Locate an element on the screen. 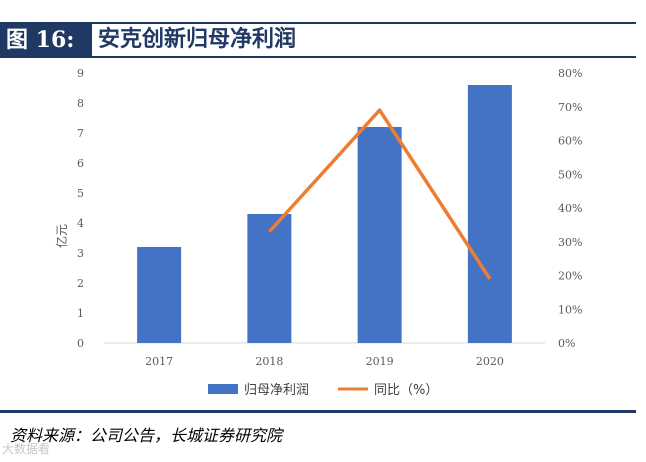 The height and width of the screenshot is (462, 646). y-tick-label-1: 1 is located at coordinates (80, 313).